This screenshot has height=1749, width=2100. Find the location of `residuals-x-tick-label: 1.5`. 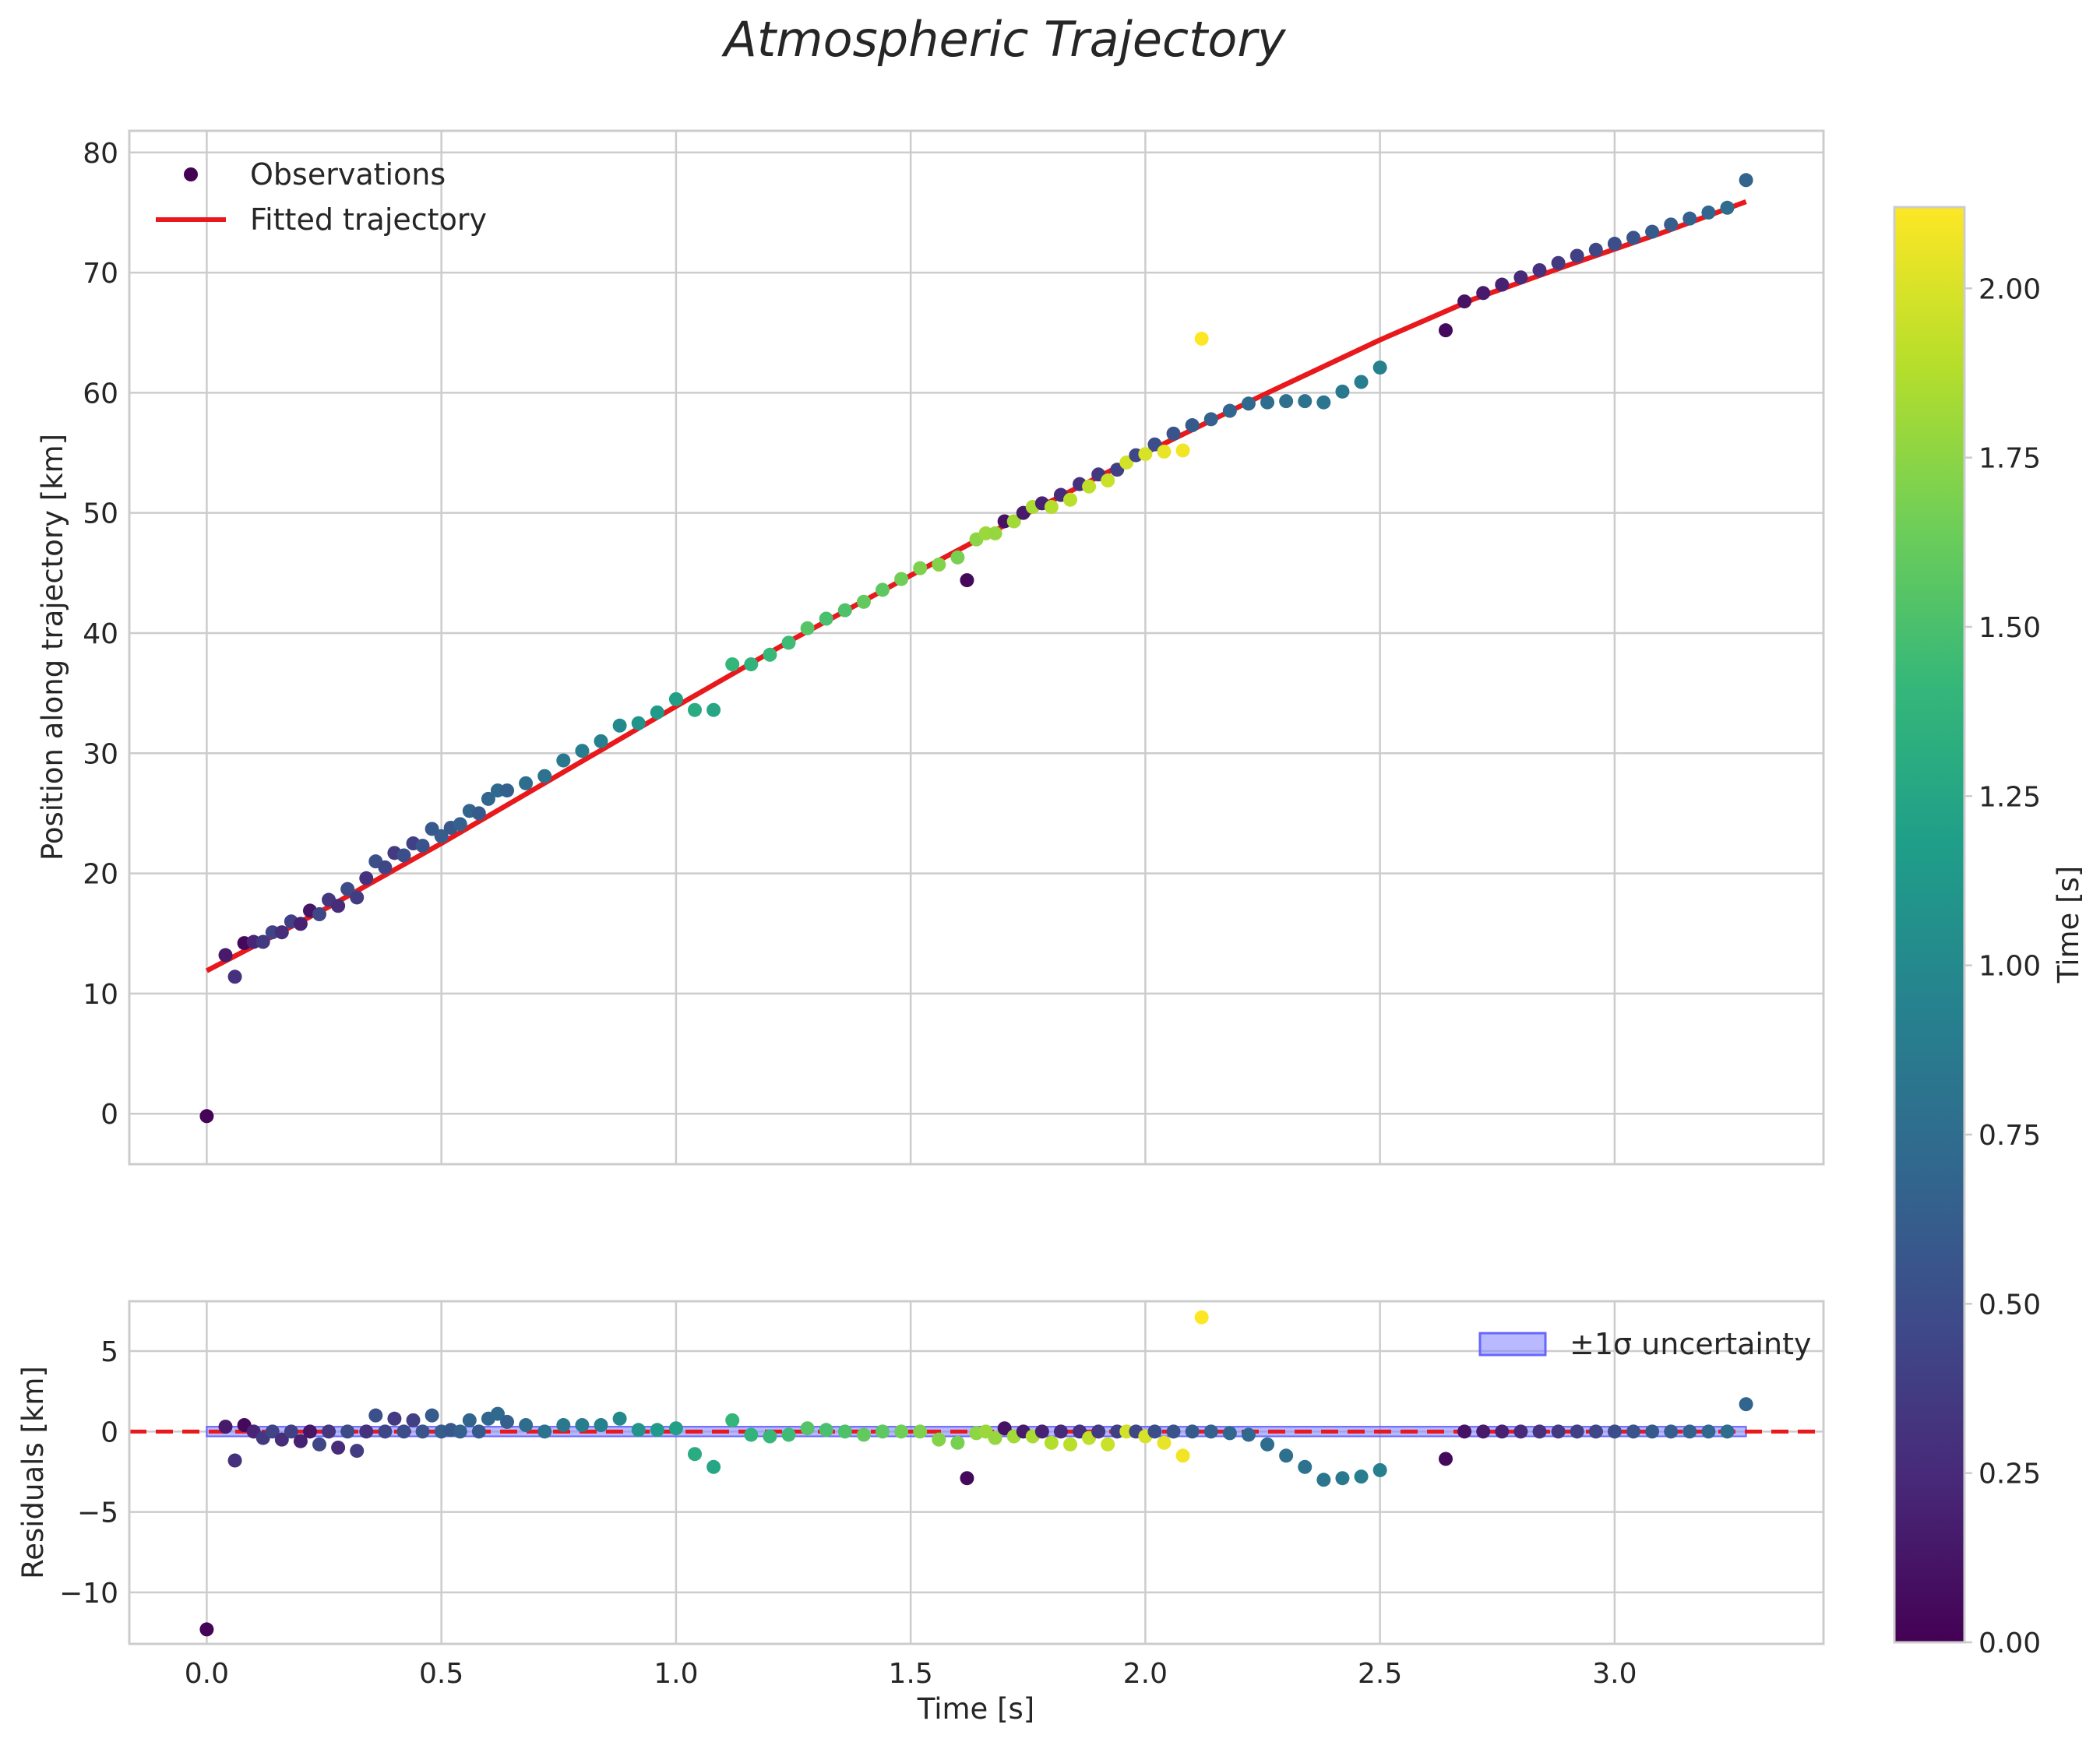

residuals-x-tick-label: 1.5 is located at coordinates (911, 1674).